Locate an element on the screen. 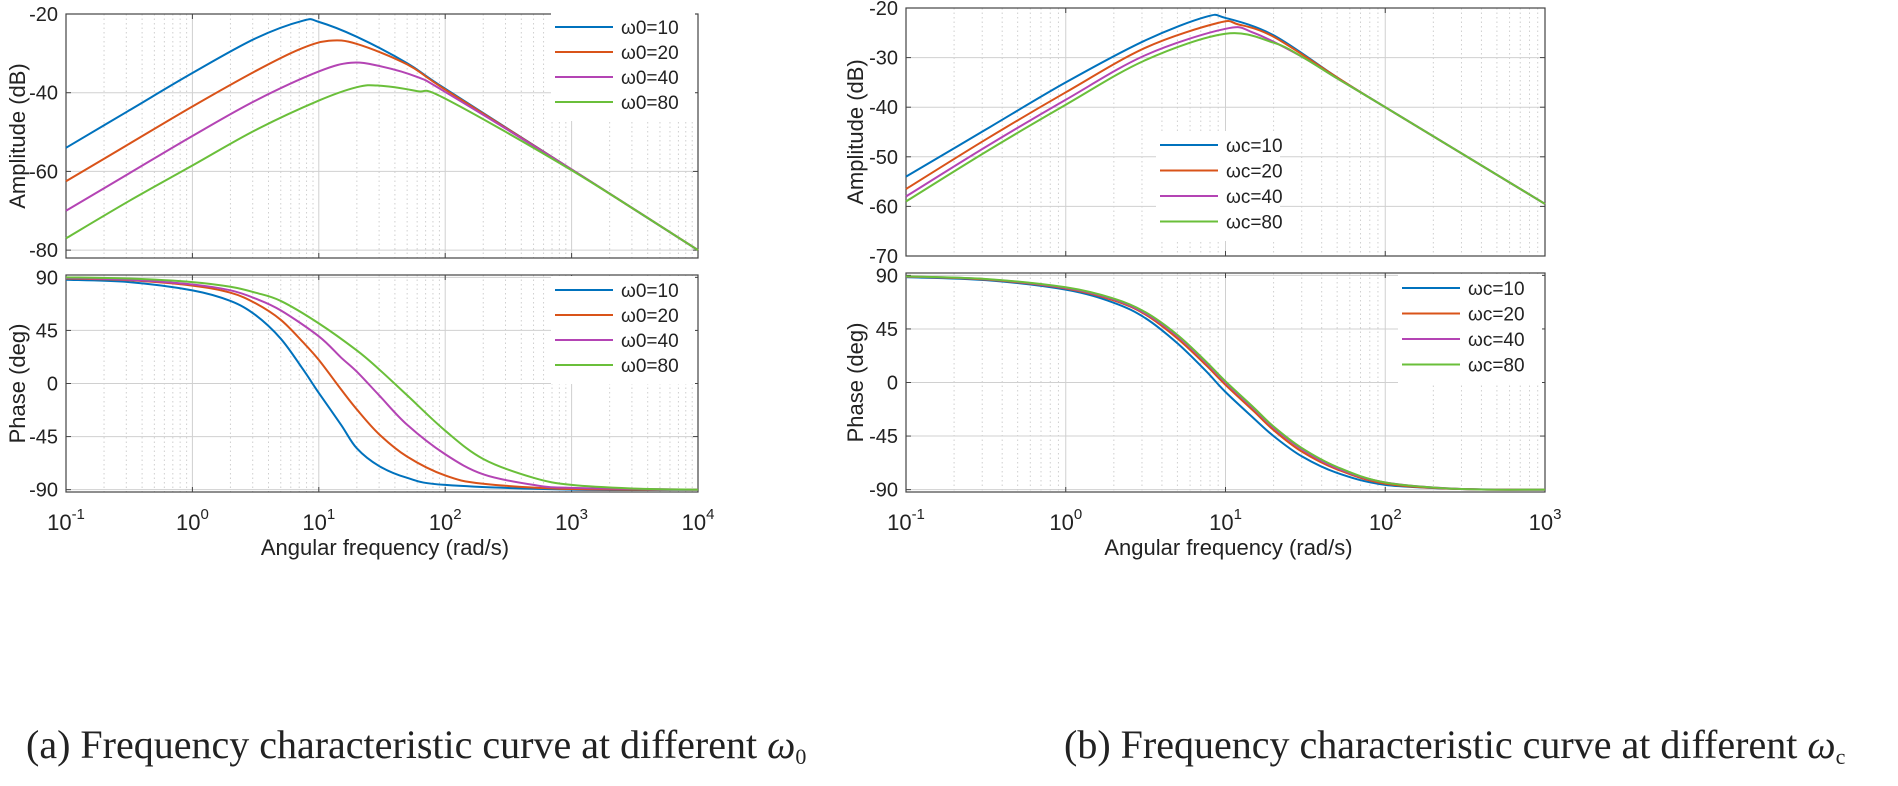 This screenshot has height=786, width=1898. y-tick-label: -30 is located at coordinates (883, 59).